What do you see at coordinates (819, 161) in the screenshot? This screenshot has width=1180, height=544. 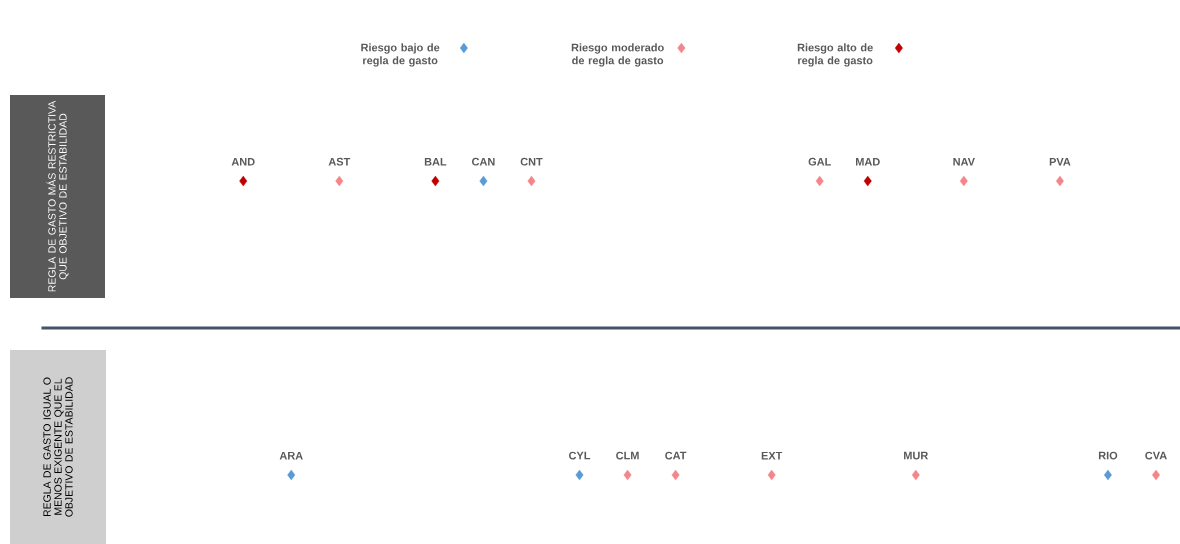 I see `x-tick-label: GAL` at bounding box center [819, 161].